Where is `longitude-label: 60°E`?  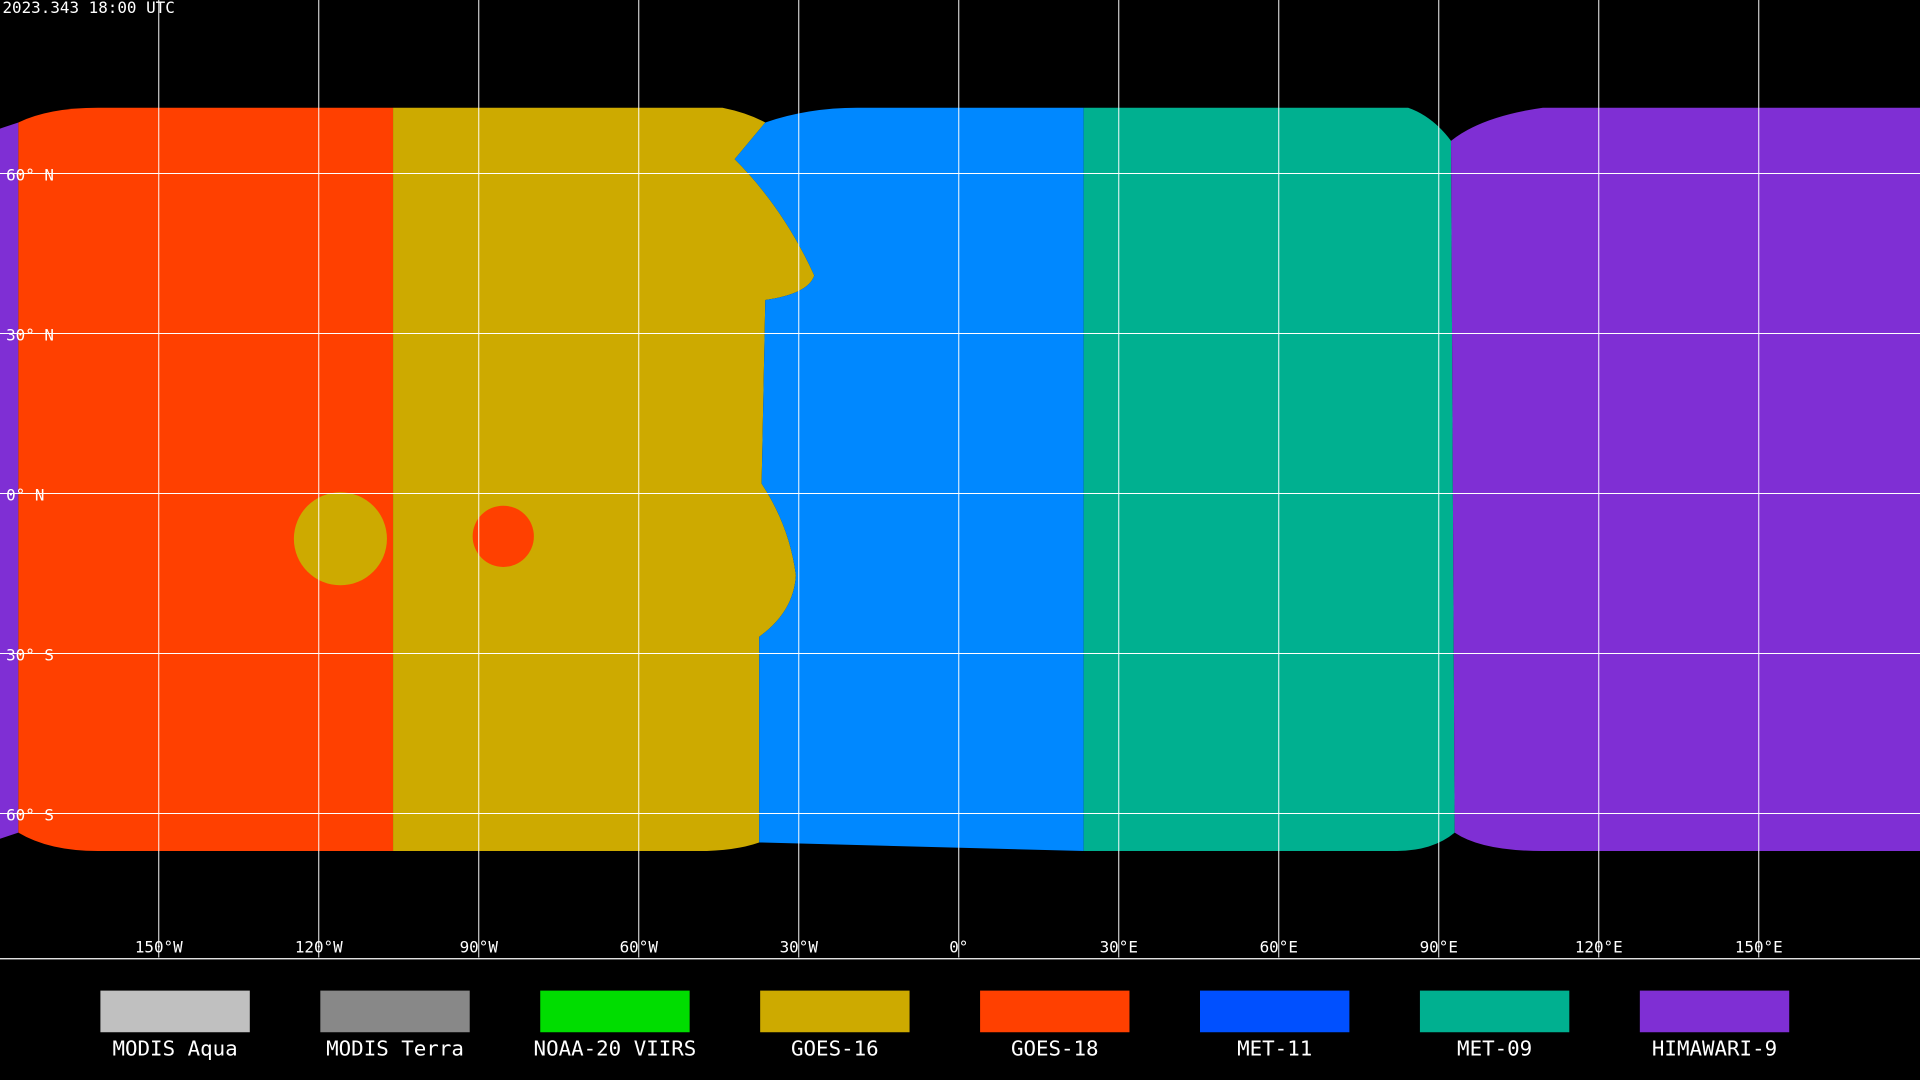 longitude-label: 60°E is located at coordinates (1279, 946).